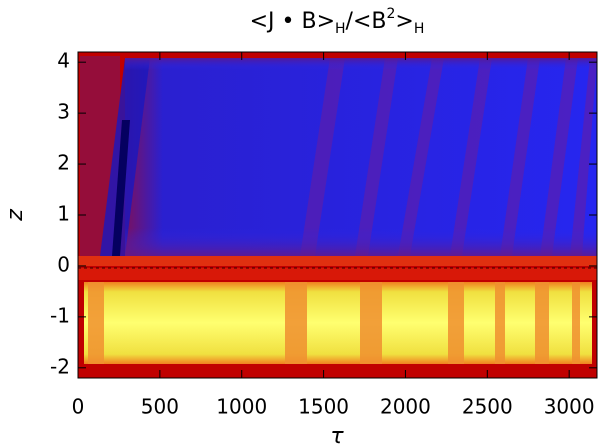 This screenshot has height=447, width=600. What do you see at coordinates (391, 14) in the screenshot?
I see `title-part: 2` at bounding box center [391, 14].